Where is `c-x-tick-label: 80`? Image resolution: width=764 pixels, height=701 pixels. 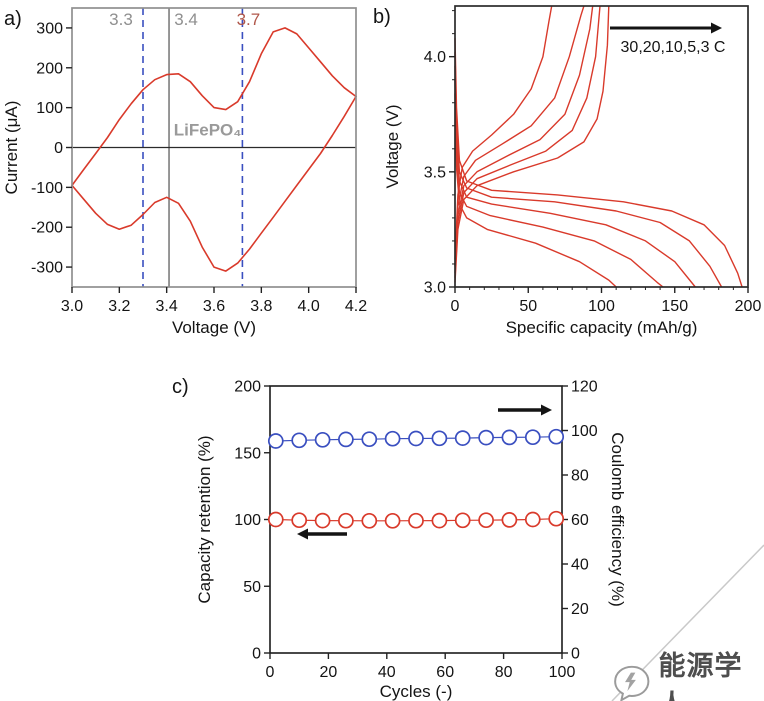
c-x-tick-label: 80 is located at coordinates (504, 672).